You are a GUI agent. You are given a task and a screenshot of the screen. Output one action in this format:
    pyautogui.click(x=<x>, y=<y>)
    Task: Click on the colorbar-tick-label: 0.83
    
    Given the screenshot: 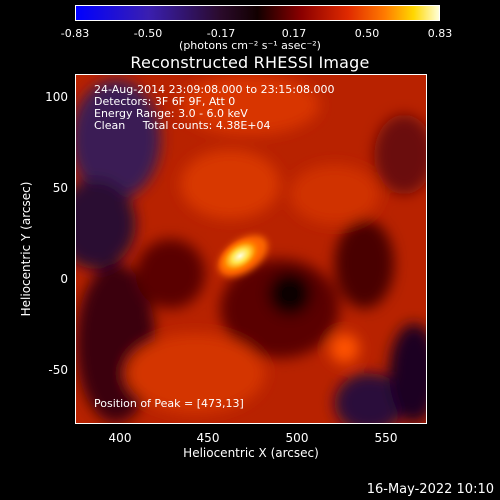 What is the action you would take?
    pyautogui.click(x=440, y=33)
    